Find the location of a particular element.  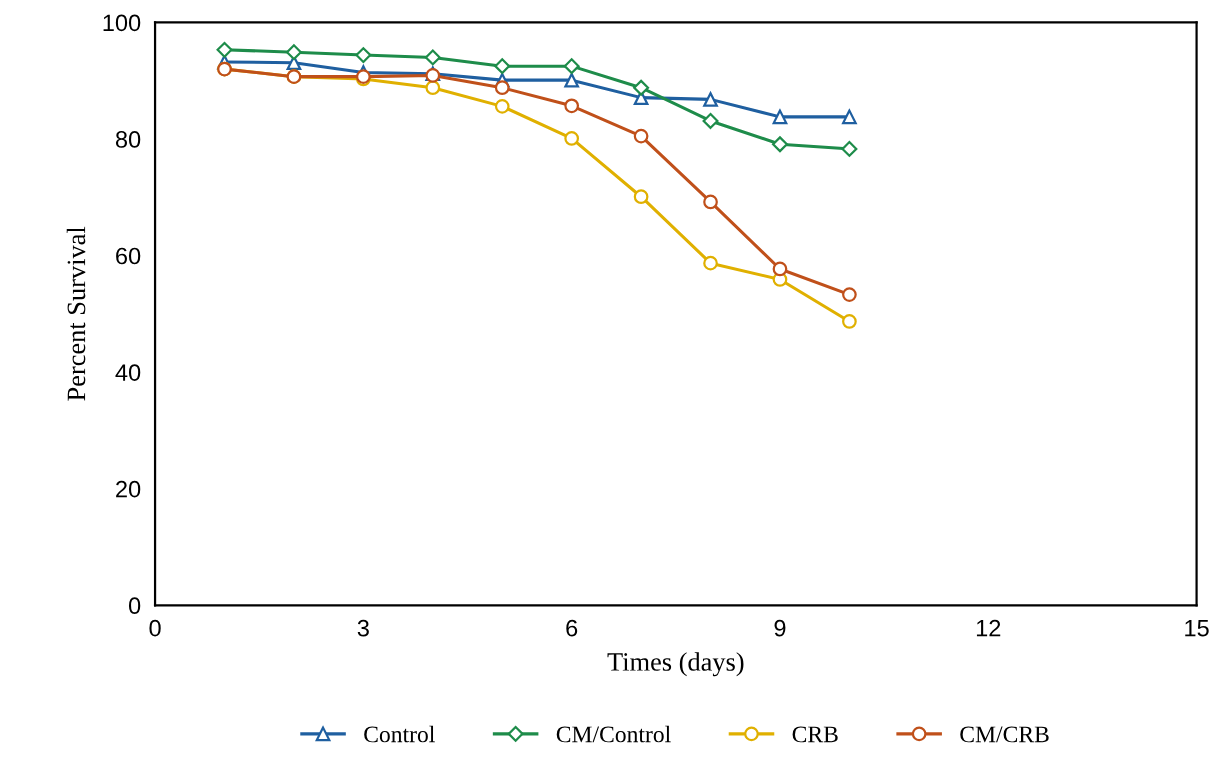

x-tick-label: 12 is located at coordinates (988, 628).